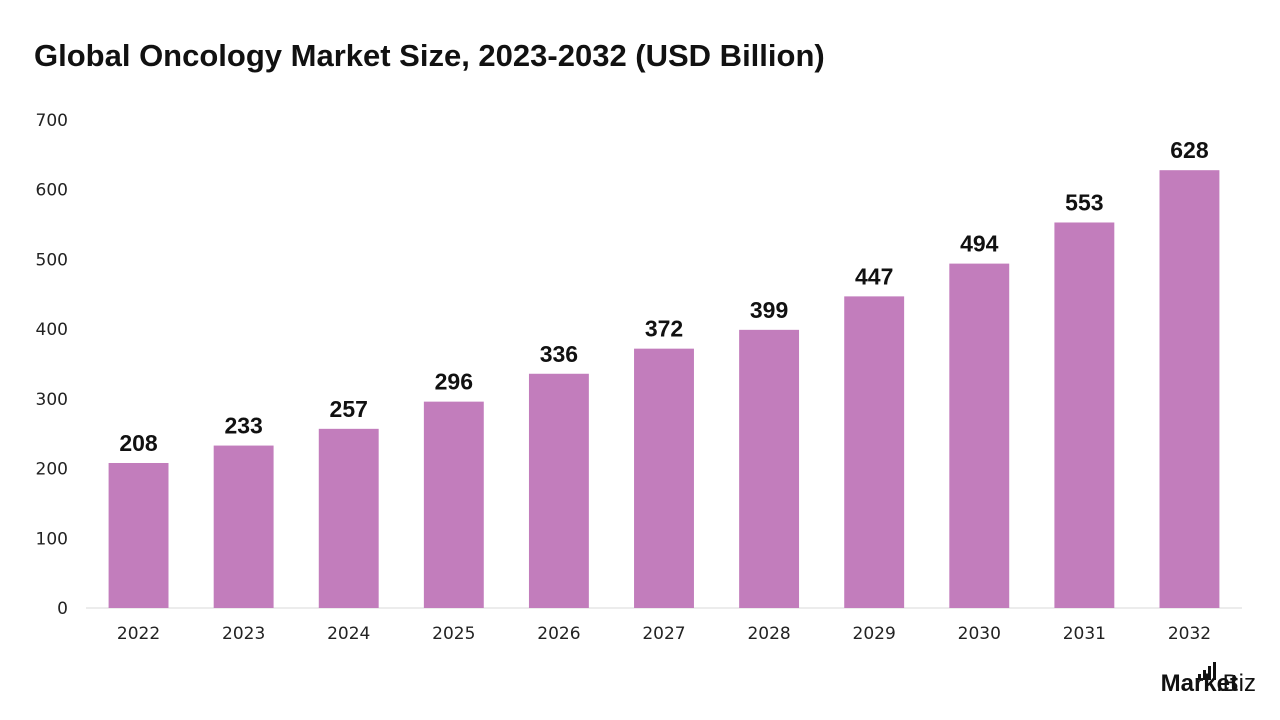 This screenshot has width=1280, height=720. What do you see at coordinates (979, 435) in the screenshot?
I see `bar-2030` at bounding box center [979, 435].